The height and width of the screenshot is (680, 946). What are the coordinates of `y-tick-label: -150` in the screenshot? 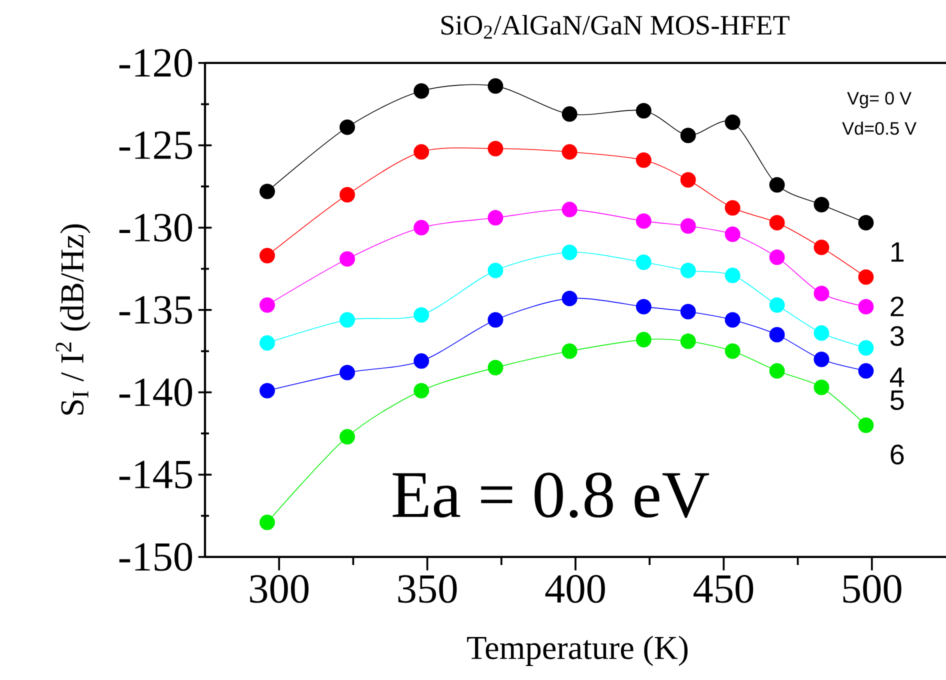 It's located at (155, 557).